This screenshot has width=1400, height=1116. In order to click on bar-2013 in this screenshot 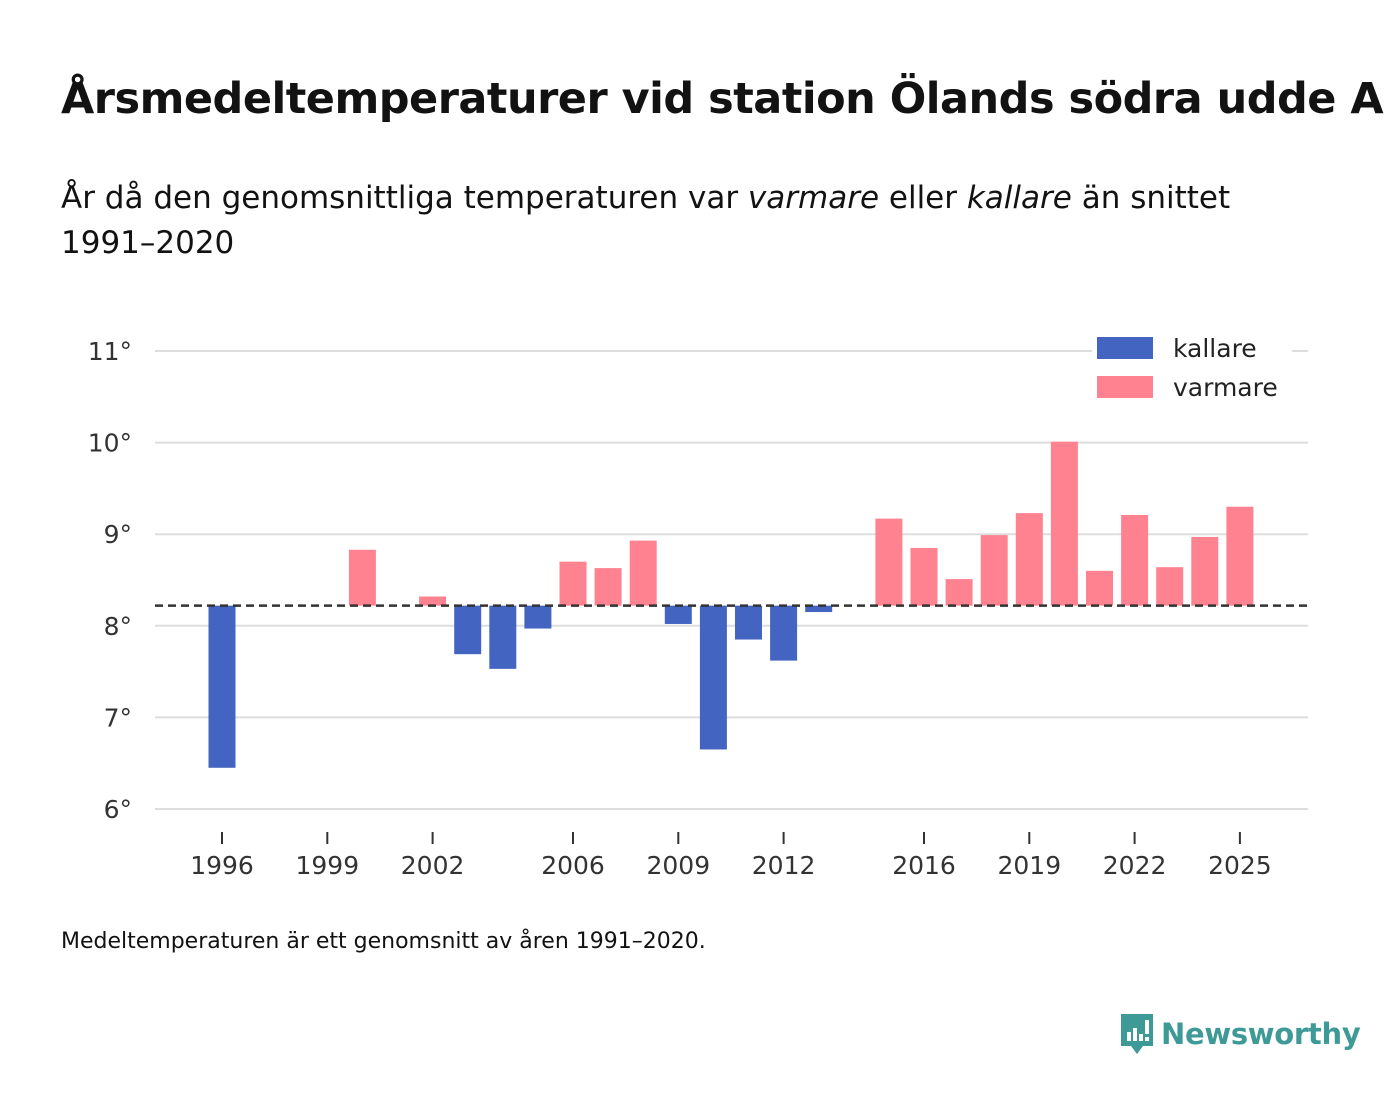, I will do `click(819, 609)`.